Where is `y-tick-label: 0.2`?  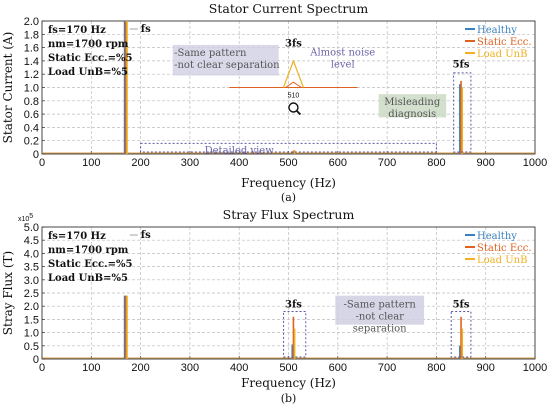
y-tick-label: 0.2 is located at coordinates (31, 142).